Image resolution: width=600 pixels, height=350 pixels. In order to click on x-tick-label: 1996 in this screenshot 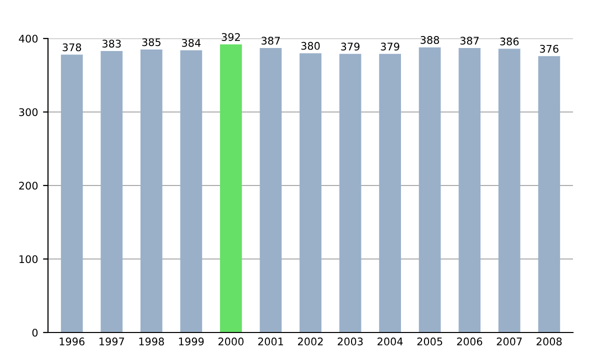, I will do `click(72, 342)`.